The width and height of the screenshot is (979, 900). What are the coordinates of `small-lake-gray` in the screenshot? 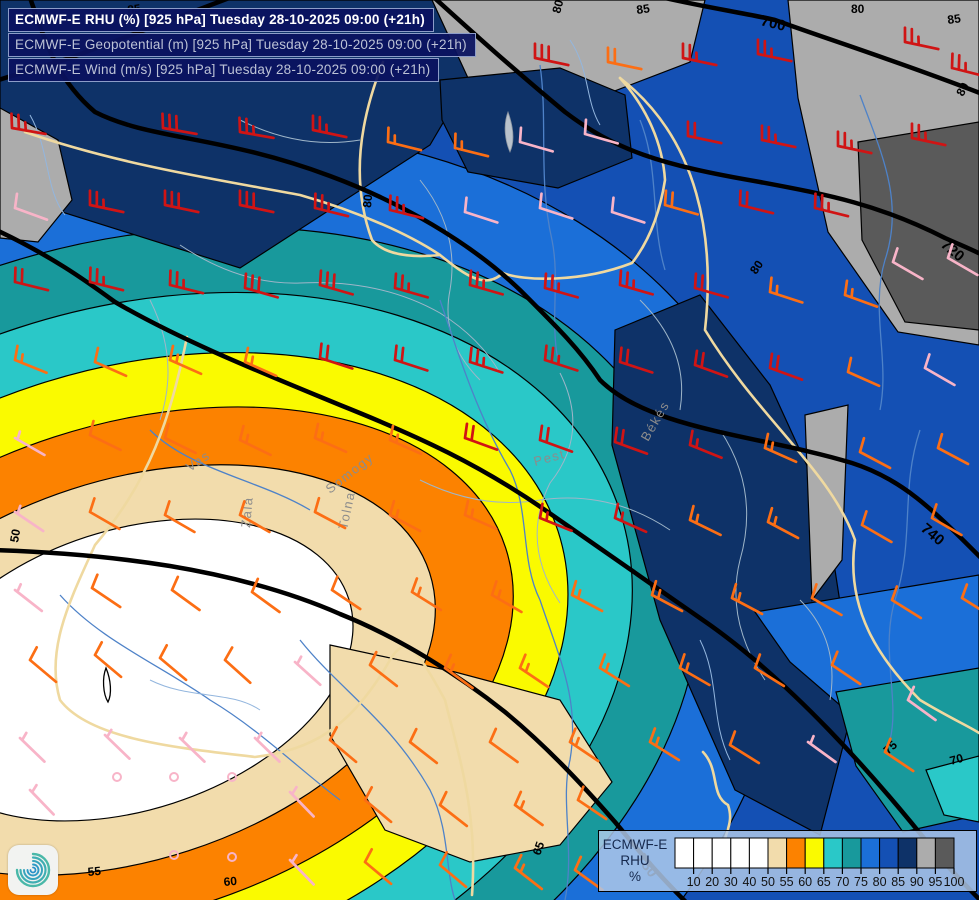 It's located at (509, 131).